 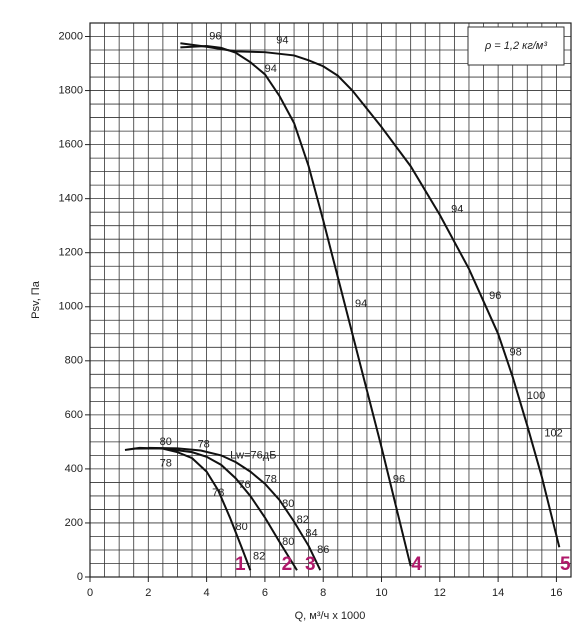 What do you see at coordinates (207, 593) in the screenshot?
I see `x-tick-label: 4` at bounding box center [207, 593].